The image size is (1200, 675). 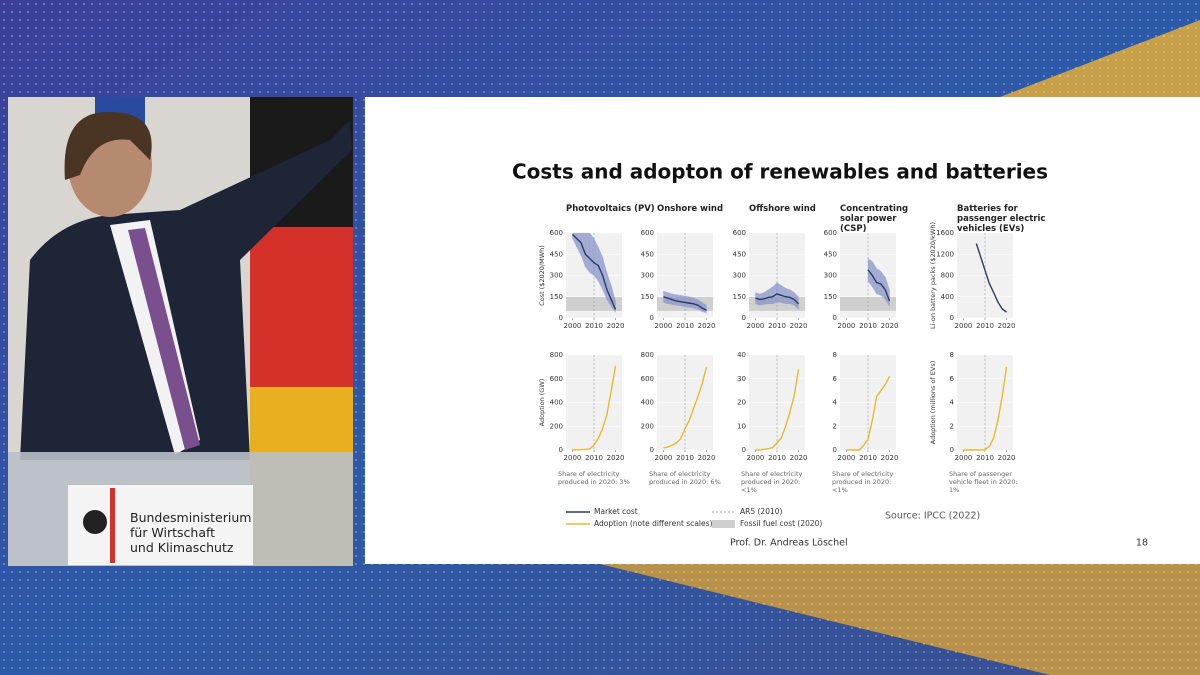 I want to click on podium-line: für Wirtschaft, so click(x=173, y=532).